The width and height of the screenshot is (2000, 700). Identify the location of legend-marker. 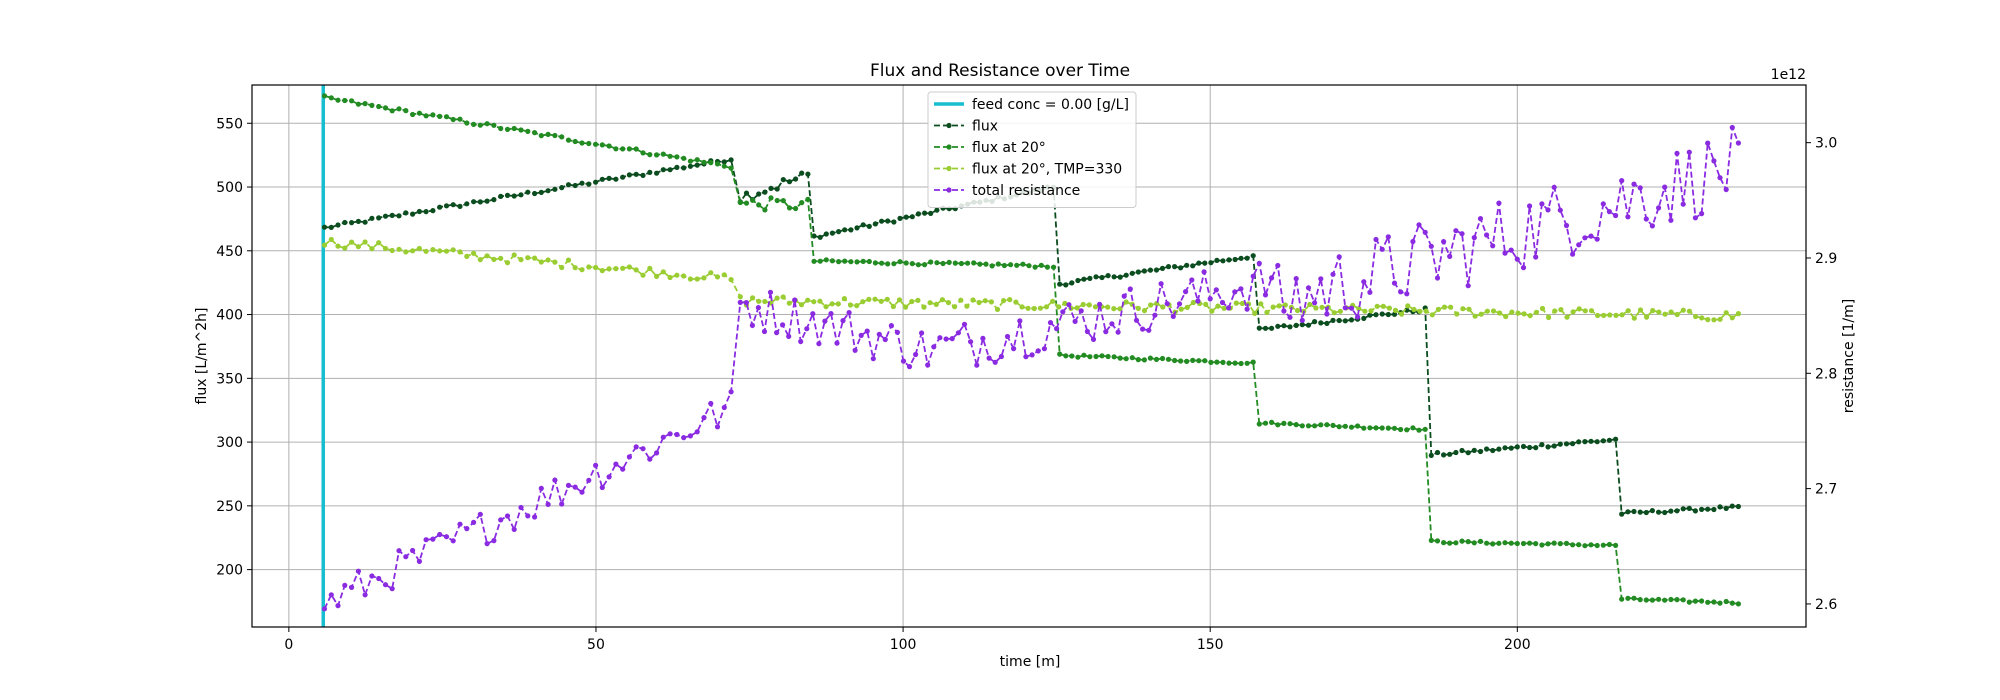
(949, 190).